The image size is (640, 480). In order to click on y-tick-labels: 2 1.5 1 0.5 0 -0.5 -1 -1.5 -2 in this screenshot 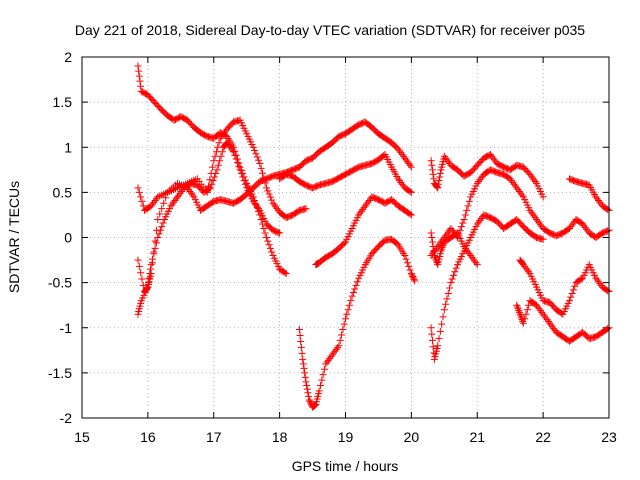, I will do `click(60, 237)`.